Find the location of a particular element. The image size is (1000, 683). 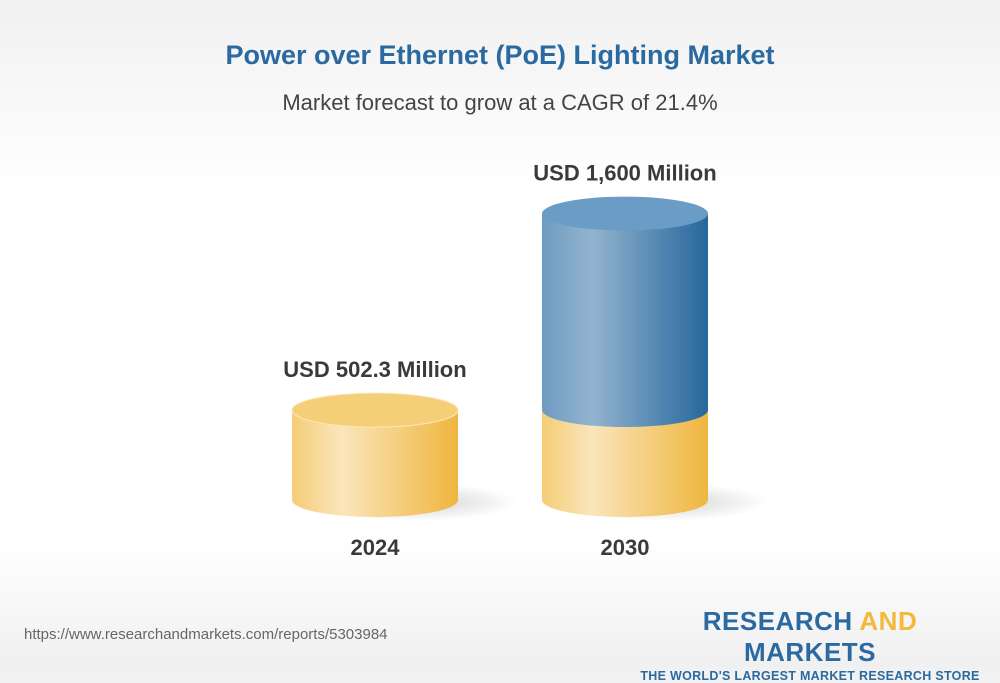

category-label: 2030 is located at coordinates (625, 547).